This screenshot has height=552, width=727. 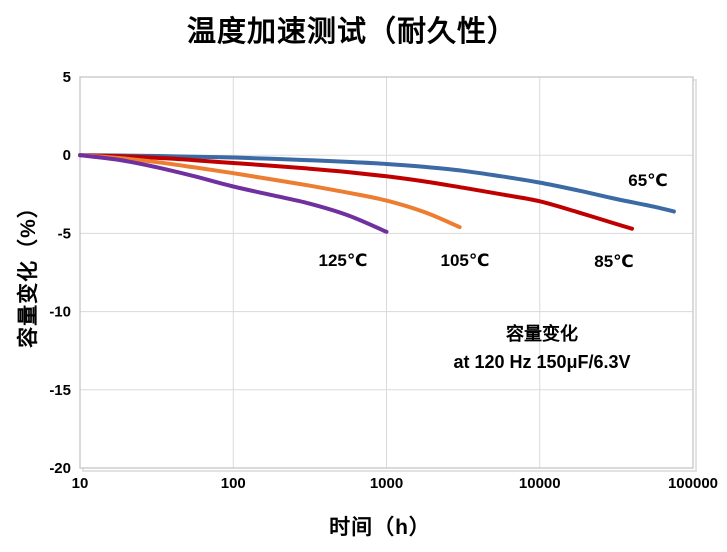 I want to click on x-tick-label: 100, so click(x=233, y=483).